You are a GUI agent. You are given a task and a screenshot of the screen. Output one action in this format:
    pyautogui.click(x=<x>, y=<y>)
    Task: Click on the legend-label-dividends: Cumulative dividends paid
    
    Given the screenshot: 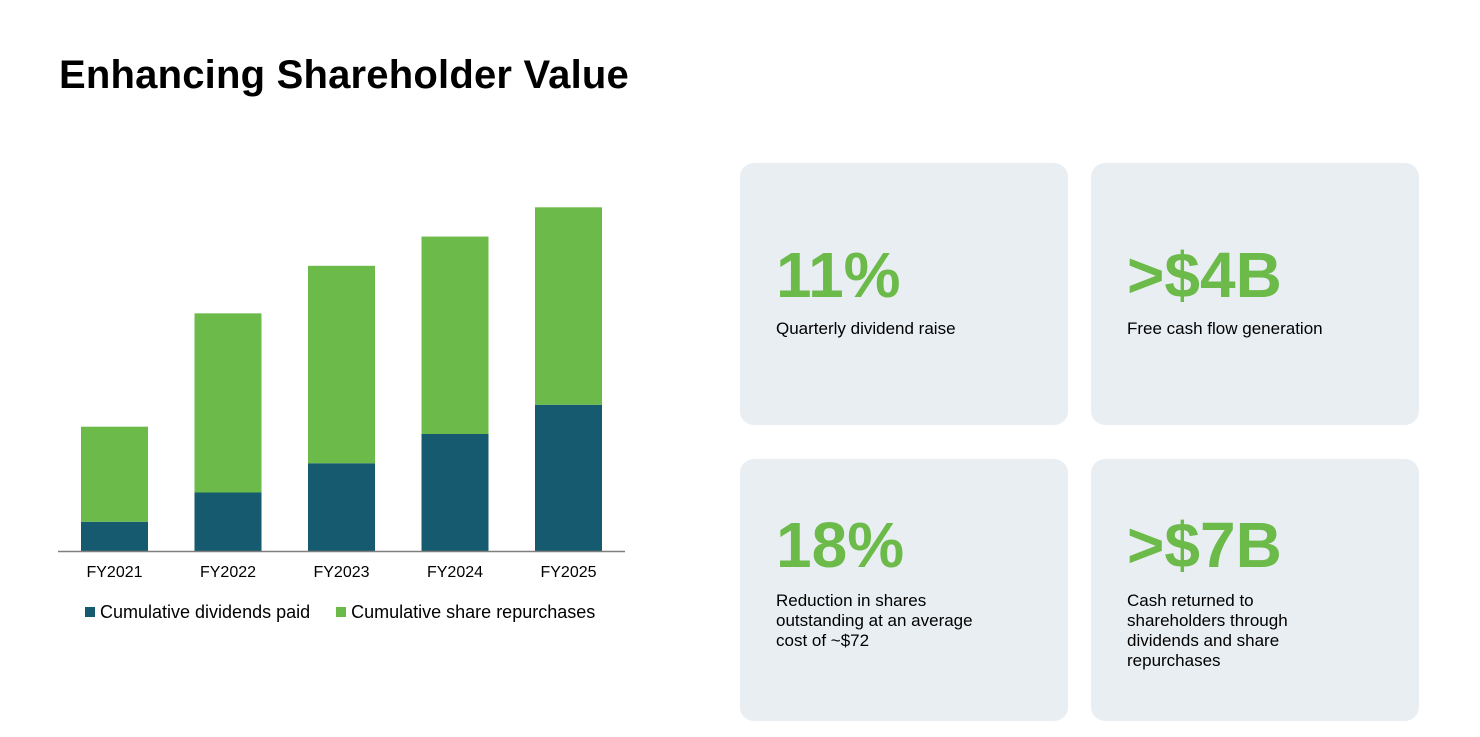 What is the action you would take?
    pyautogui.click(x=205, y=612)
    